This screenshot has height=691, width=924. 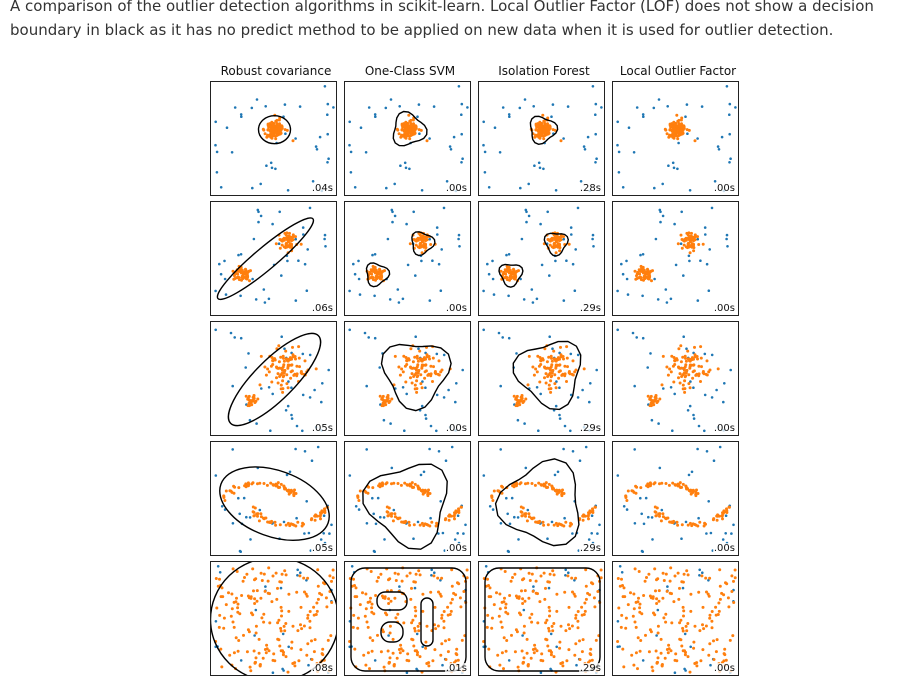 I want to click on fit-time-label: .28s, so click(x=590, y=189).